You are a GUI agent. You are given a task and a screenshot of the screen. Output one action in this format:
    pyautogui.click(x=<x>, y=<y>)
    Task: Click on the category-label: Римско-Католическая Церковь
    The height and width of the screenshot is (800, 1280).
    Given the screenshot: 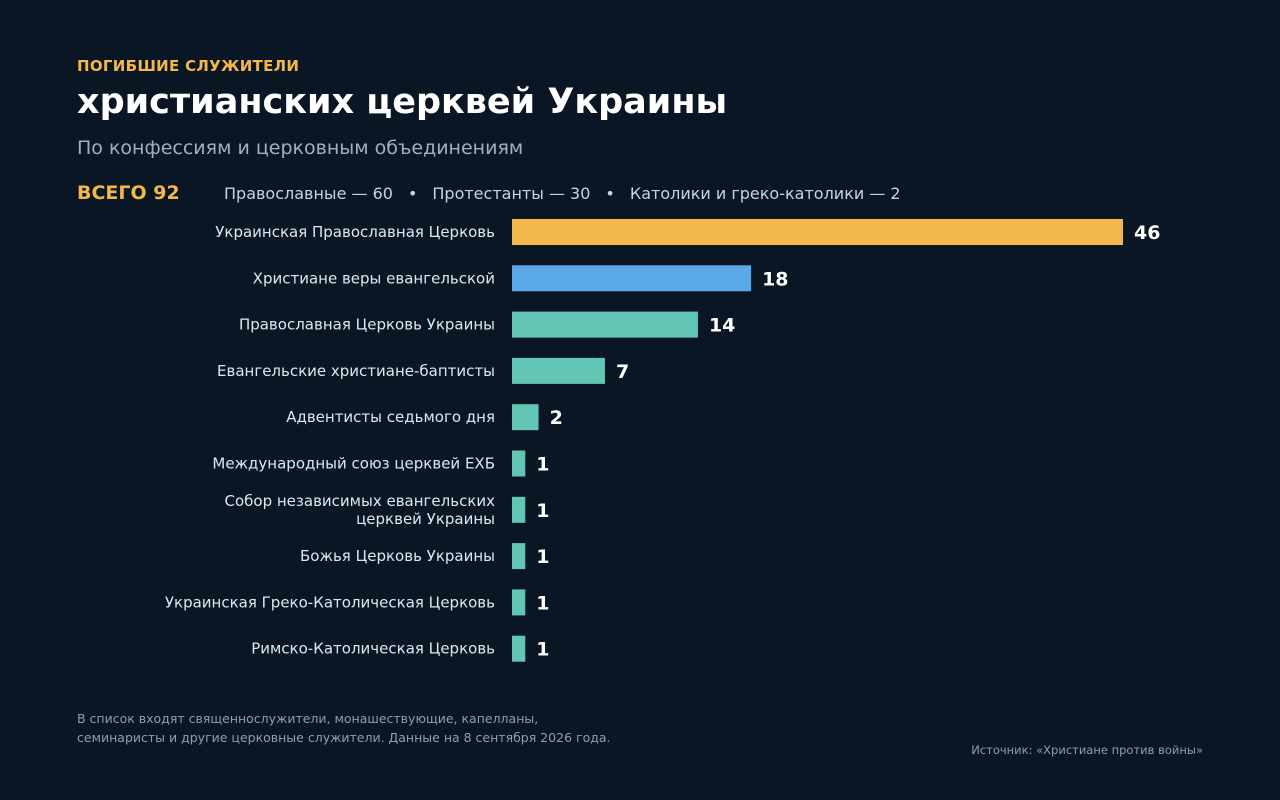 What is the action you would take?
    pyautogui.click(x=373, y=649)
    